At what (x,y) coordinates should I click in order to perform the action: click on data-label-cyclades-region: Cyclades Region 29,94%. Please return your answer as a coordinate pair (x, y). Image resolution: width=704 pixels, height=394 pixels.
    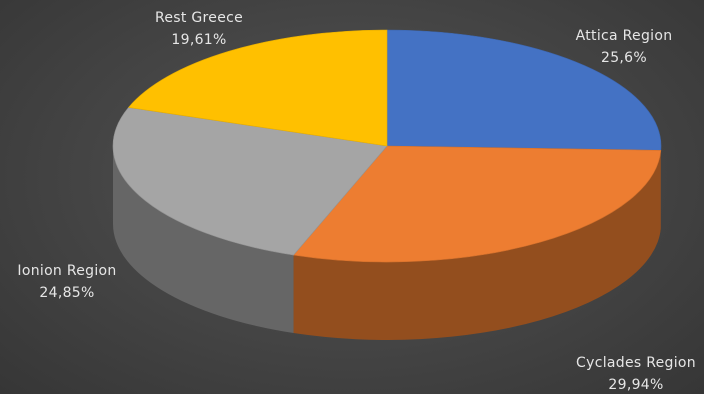
    Looking at the image, I should click on (636, 374).